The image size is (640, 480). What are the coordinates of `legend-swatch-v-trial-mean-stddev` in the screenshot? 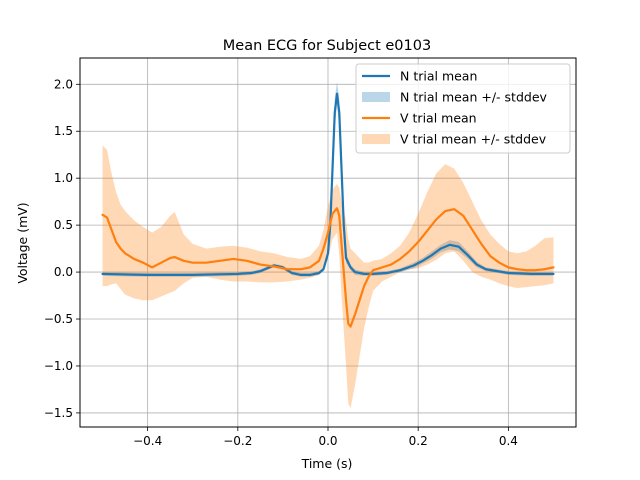 It's located at (376, 139).